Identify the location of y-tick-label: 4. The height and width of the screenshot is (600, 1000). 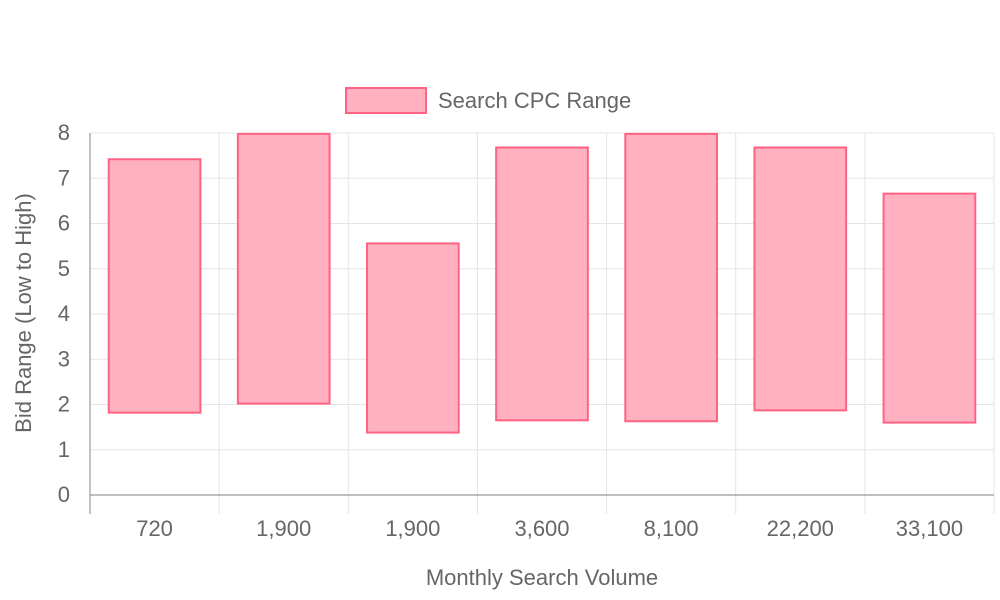
(64, 313).